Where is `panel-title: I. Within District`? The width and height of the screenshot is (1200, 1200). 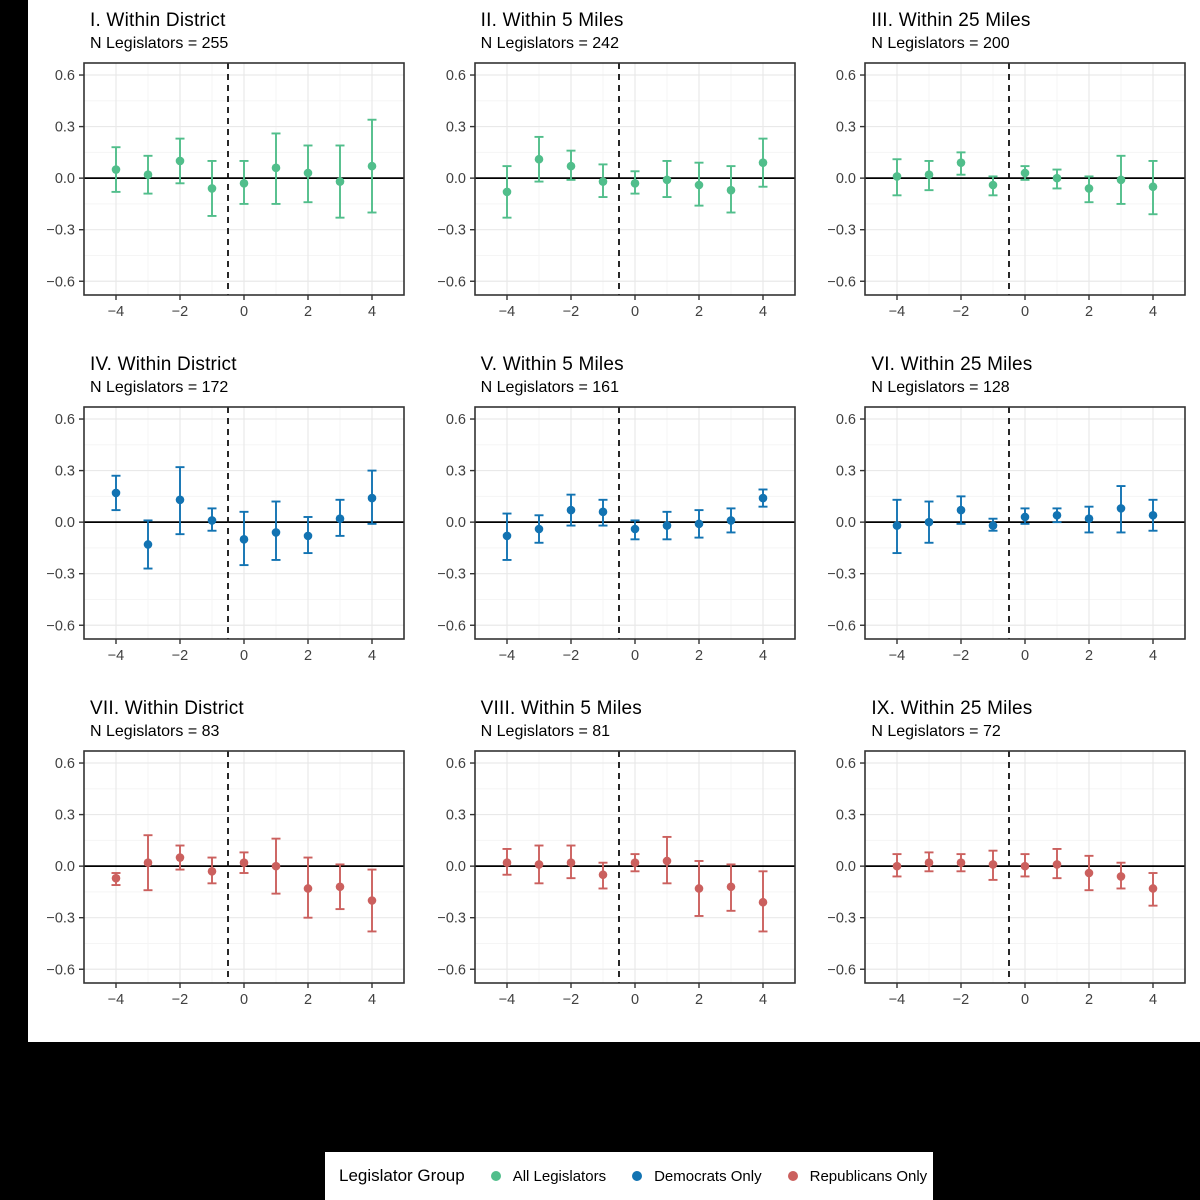 panel-title: I. Within District is located at coordinates (158, 20).